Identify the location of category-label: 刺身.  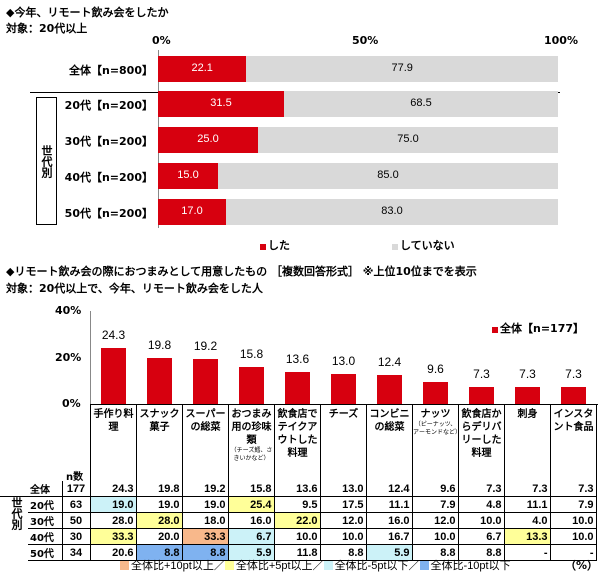
(527, 444).